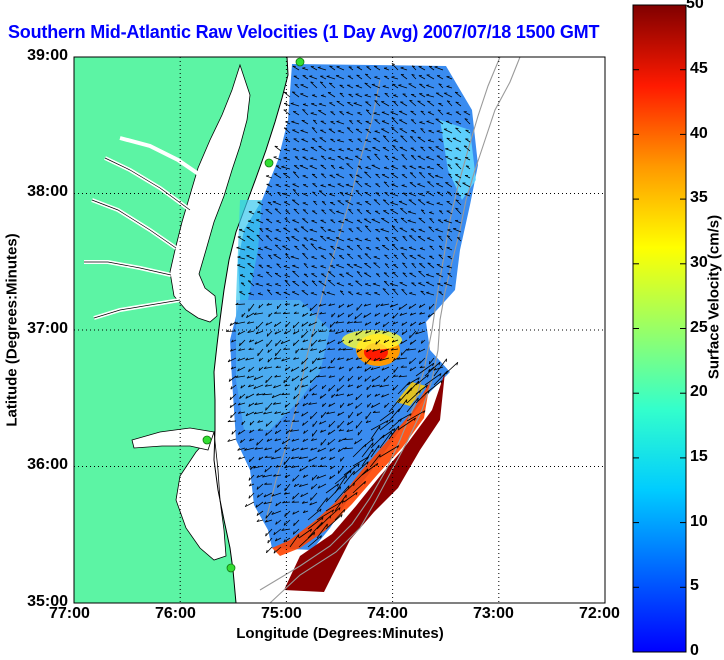 The image size is (724, 660). I want to click on lon-tick: 75:00, so click(281, 614).